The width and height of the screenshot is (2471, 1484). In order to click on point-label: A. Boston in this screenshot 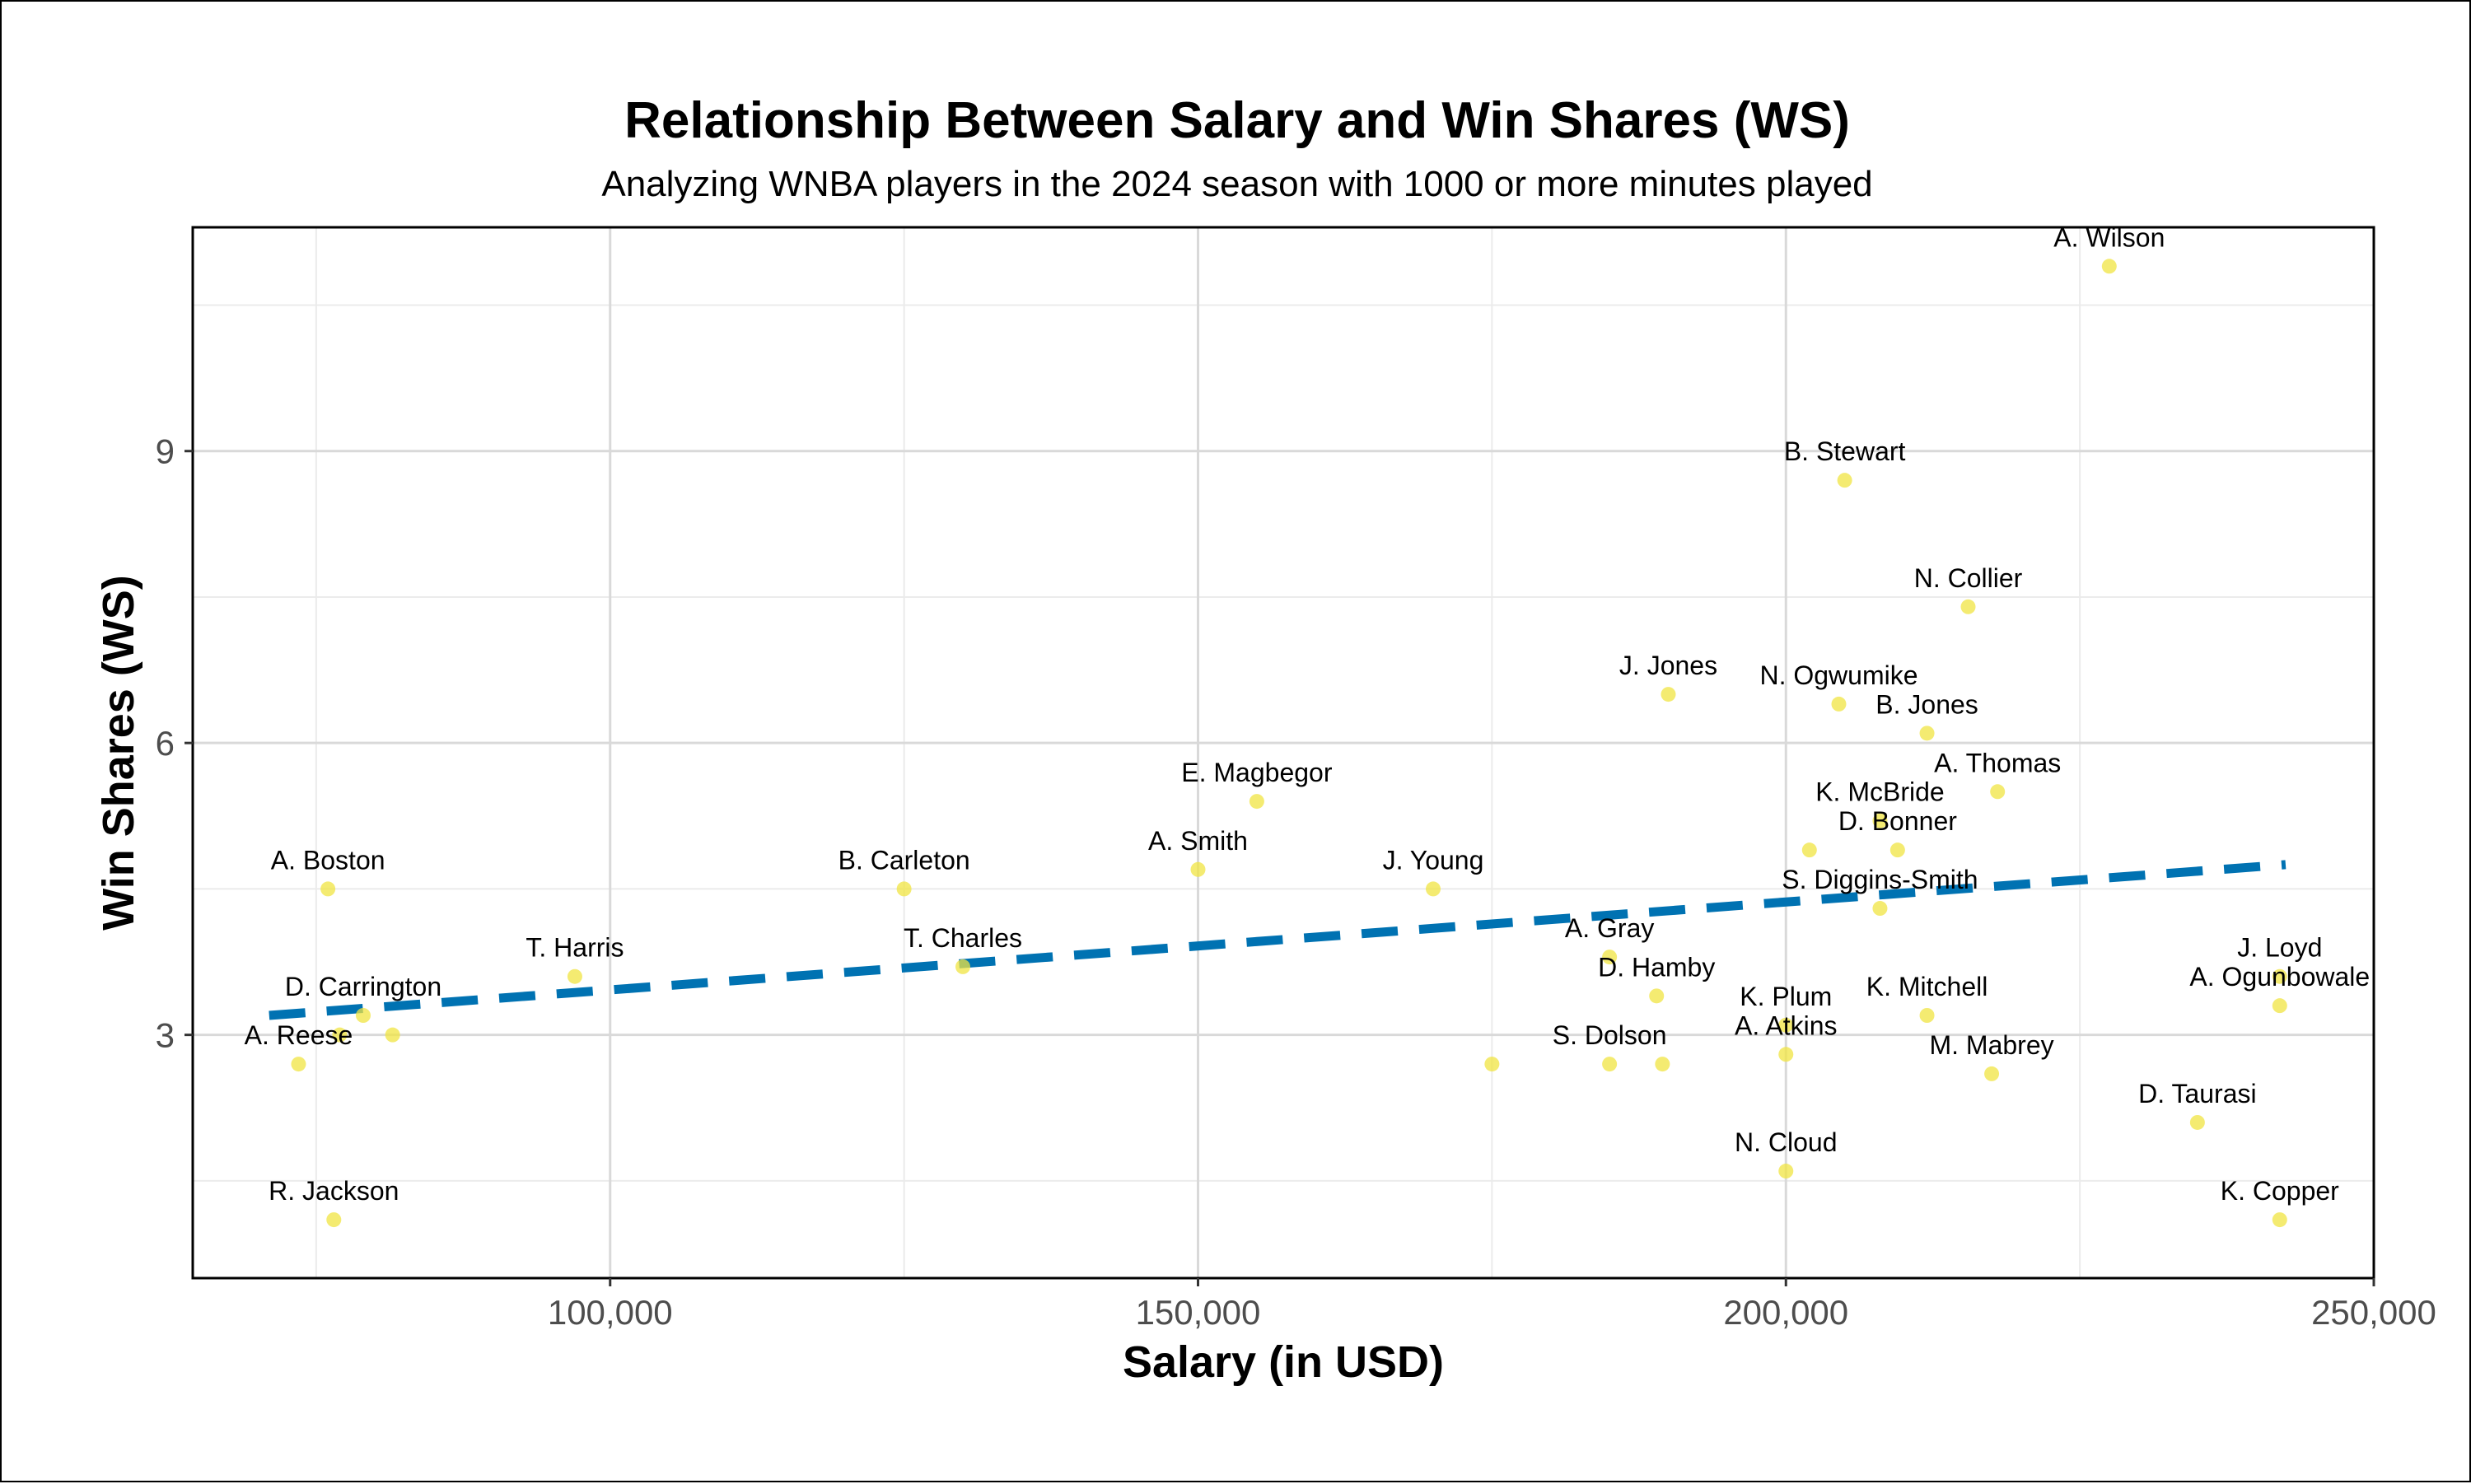, I will do `click(328, 860)`.